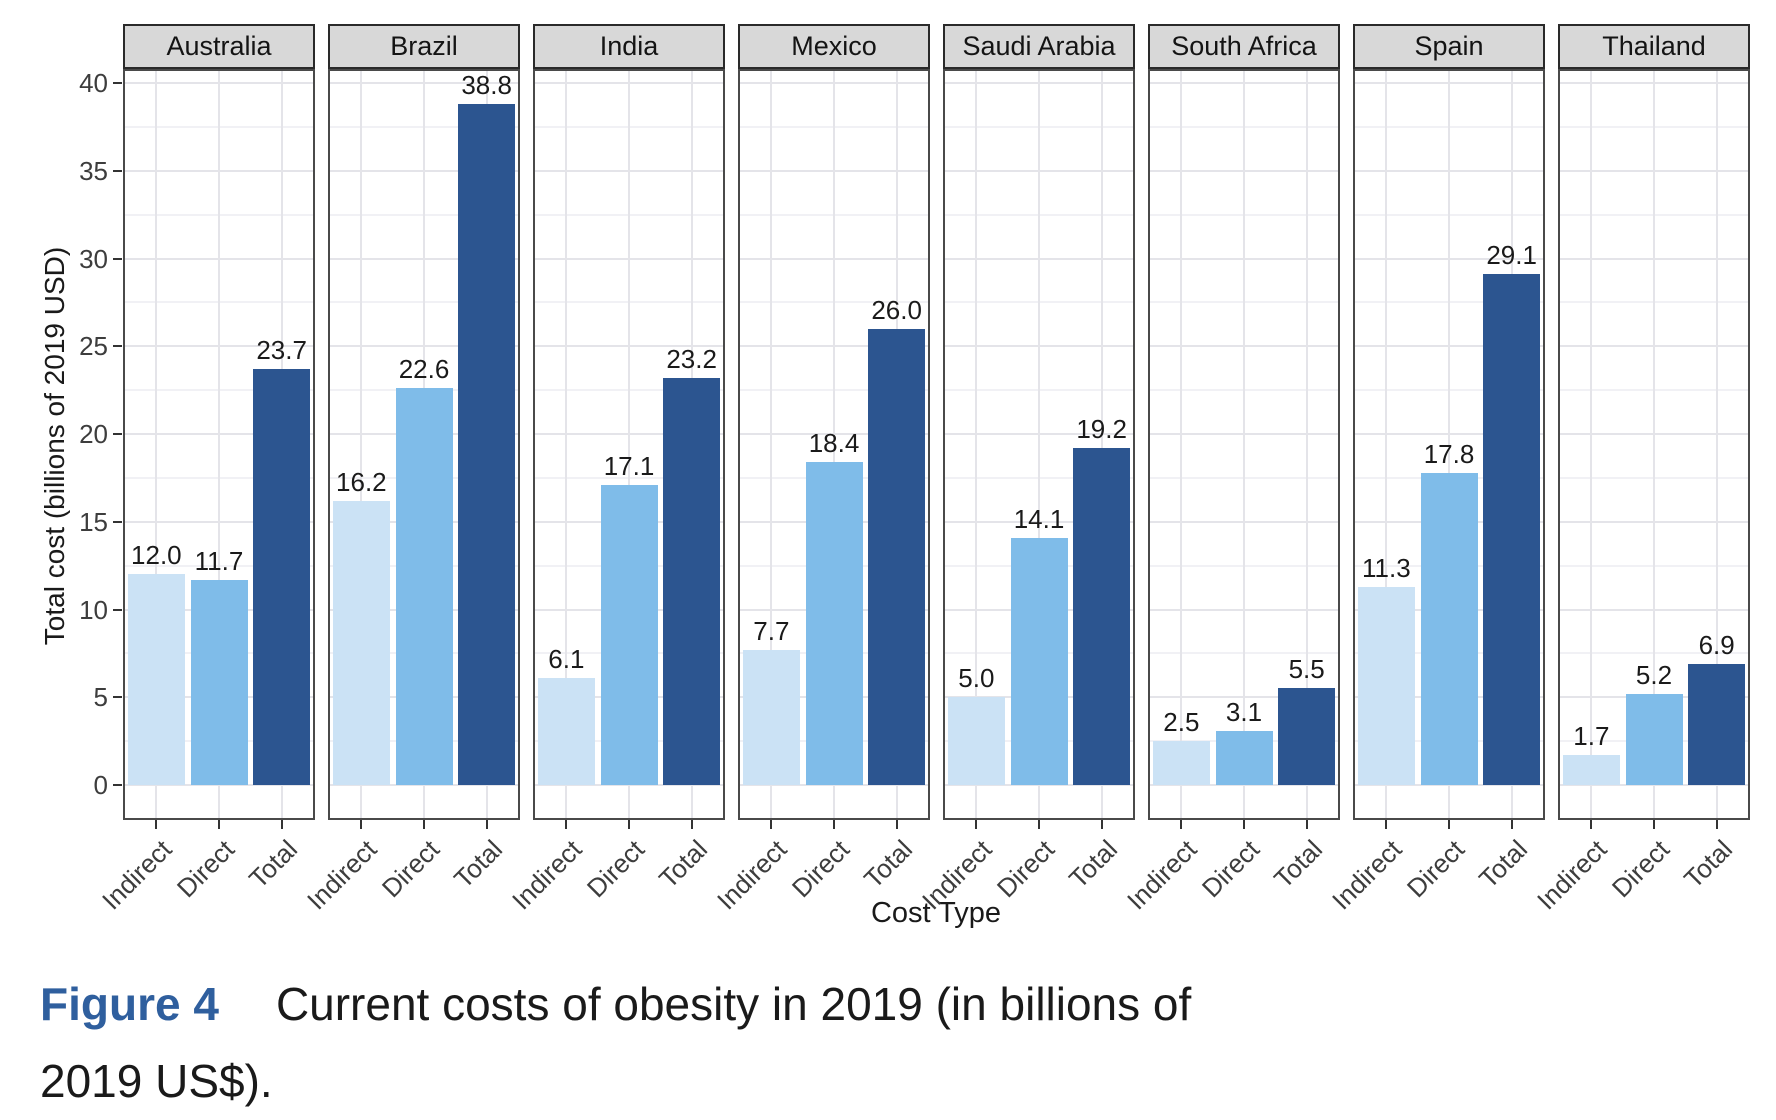 The width and height of the screenshot is (1776, 1120). Describe the element at coordinates (1654, 422) in the screenshot. I see `facet-panel-thailand: Thailand 1.7 5.2 6.9` at that location.